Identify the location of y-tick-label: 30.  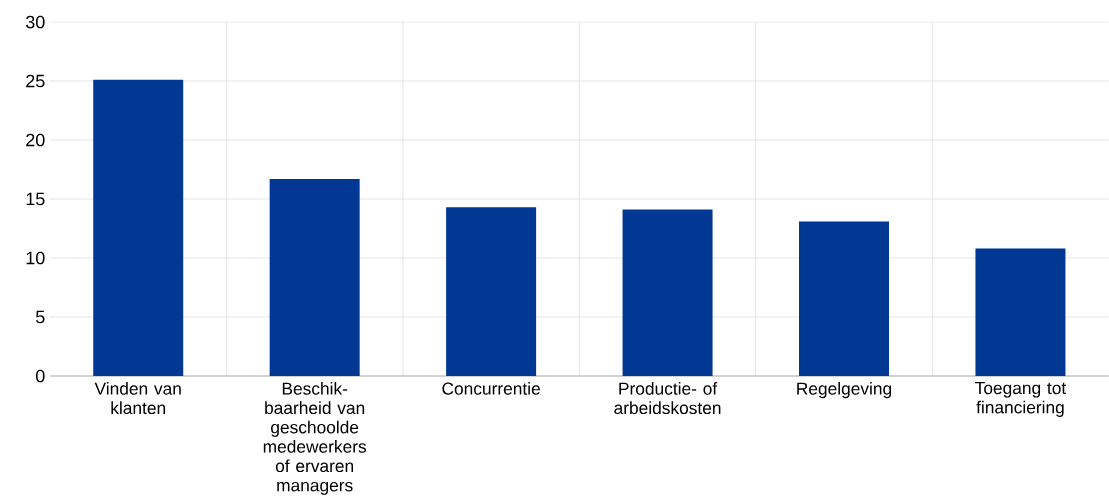
(35, 22).